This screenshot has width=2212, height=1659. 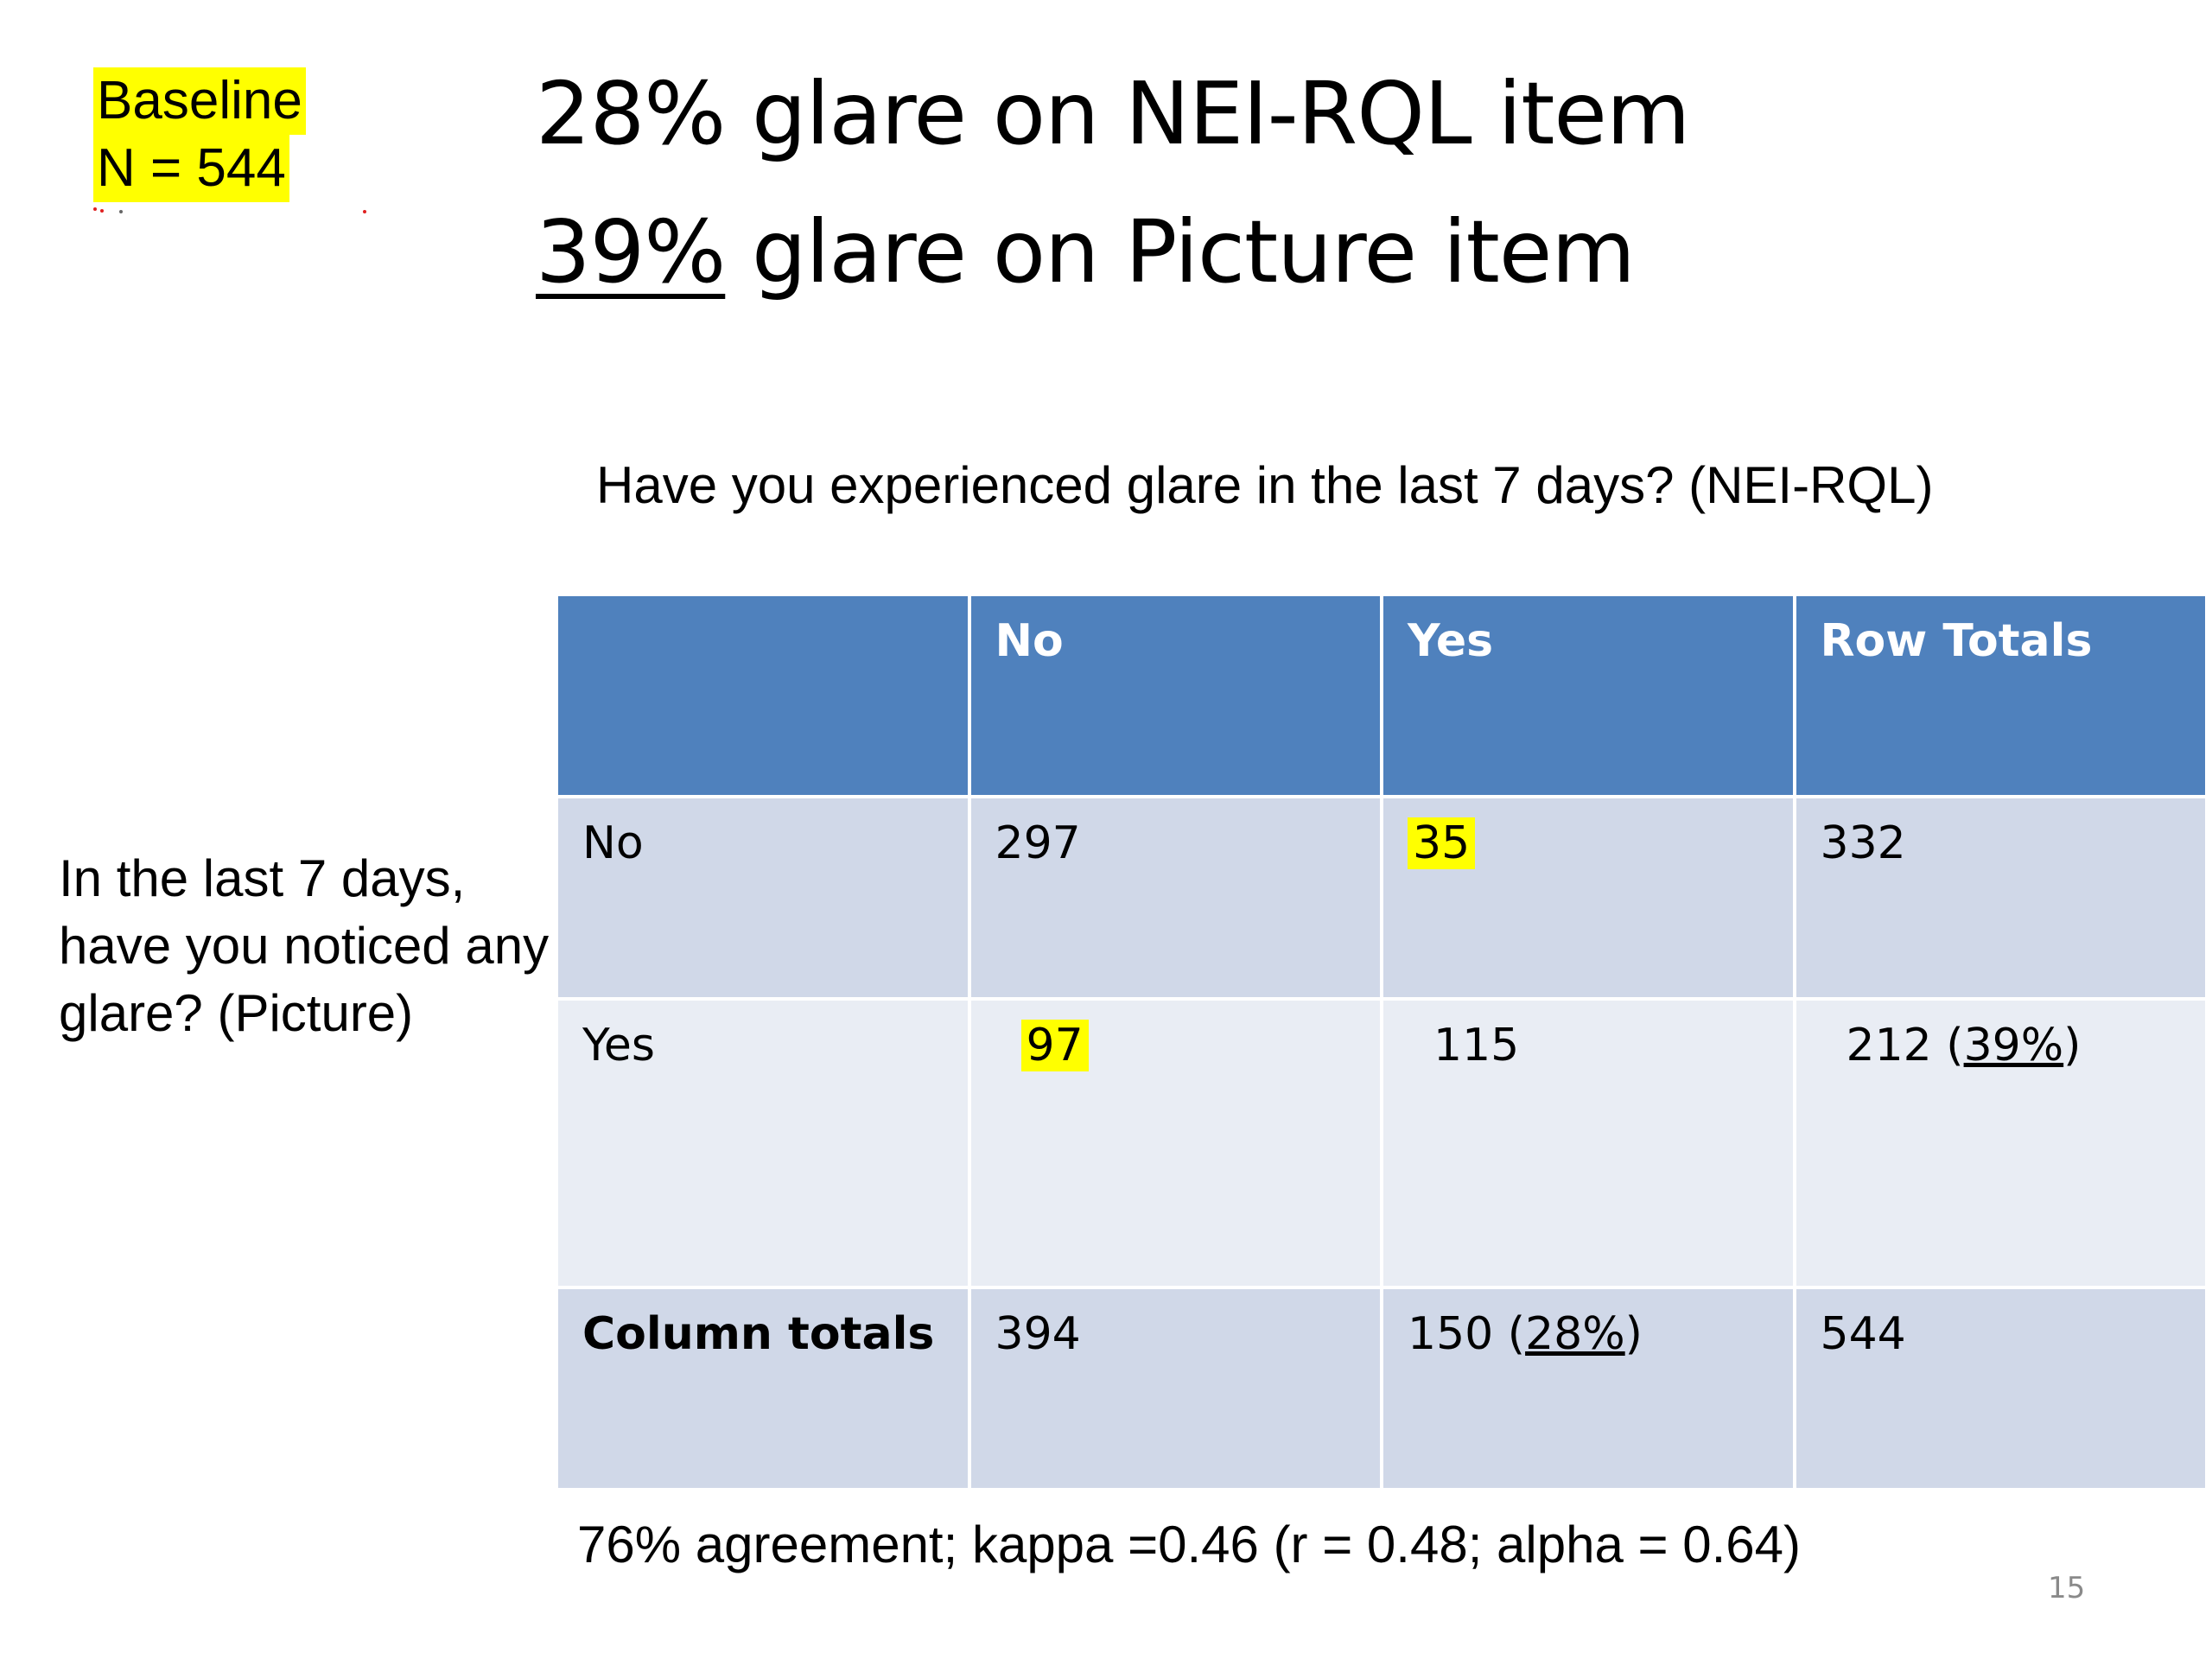 What do you see at coordinates (1575, 1334) in the screenshot?
I see `underlined-pct: 28%` at bounding box center [1575, 1334].